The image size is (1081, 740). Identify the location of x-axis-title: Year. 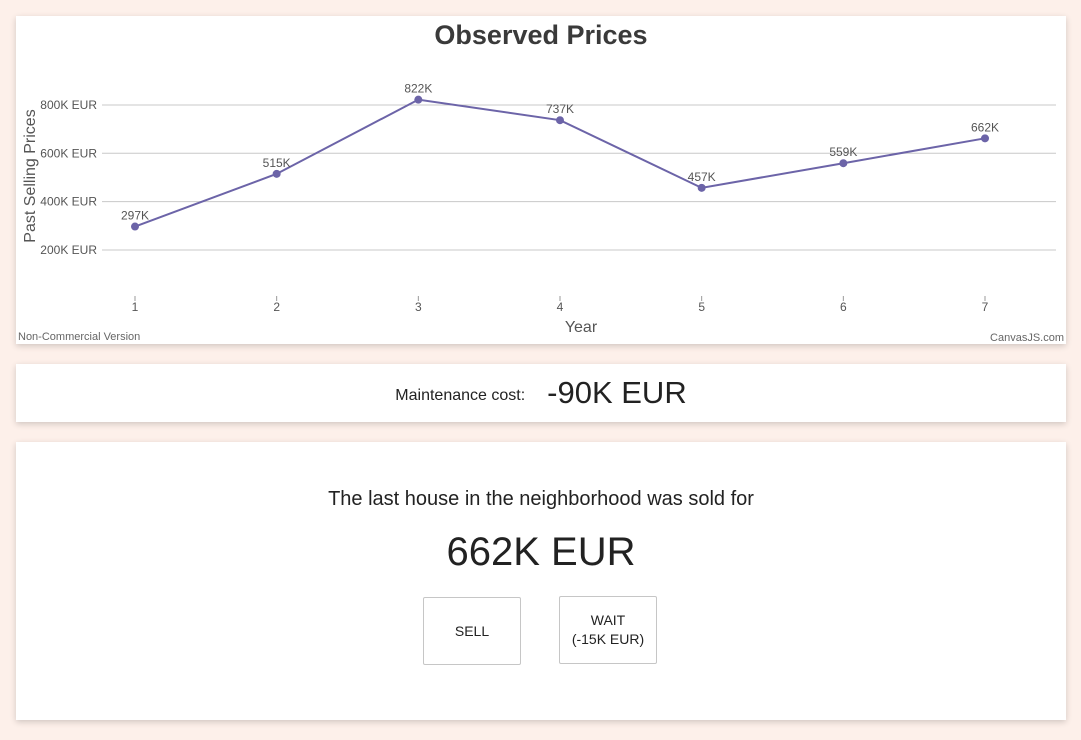
(581, 327).